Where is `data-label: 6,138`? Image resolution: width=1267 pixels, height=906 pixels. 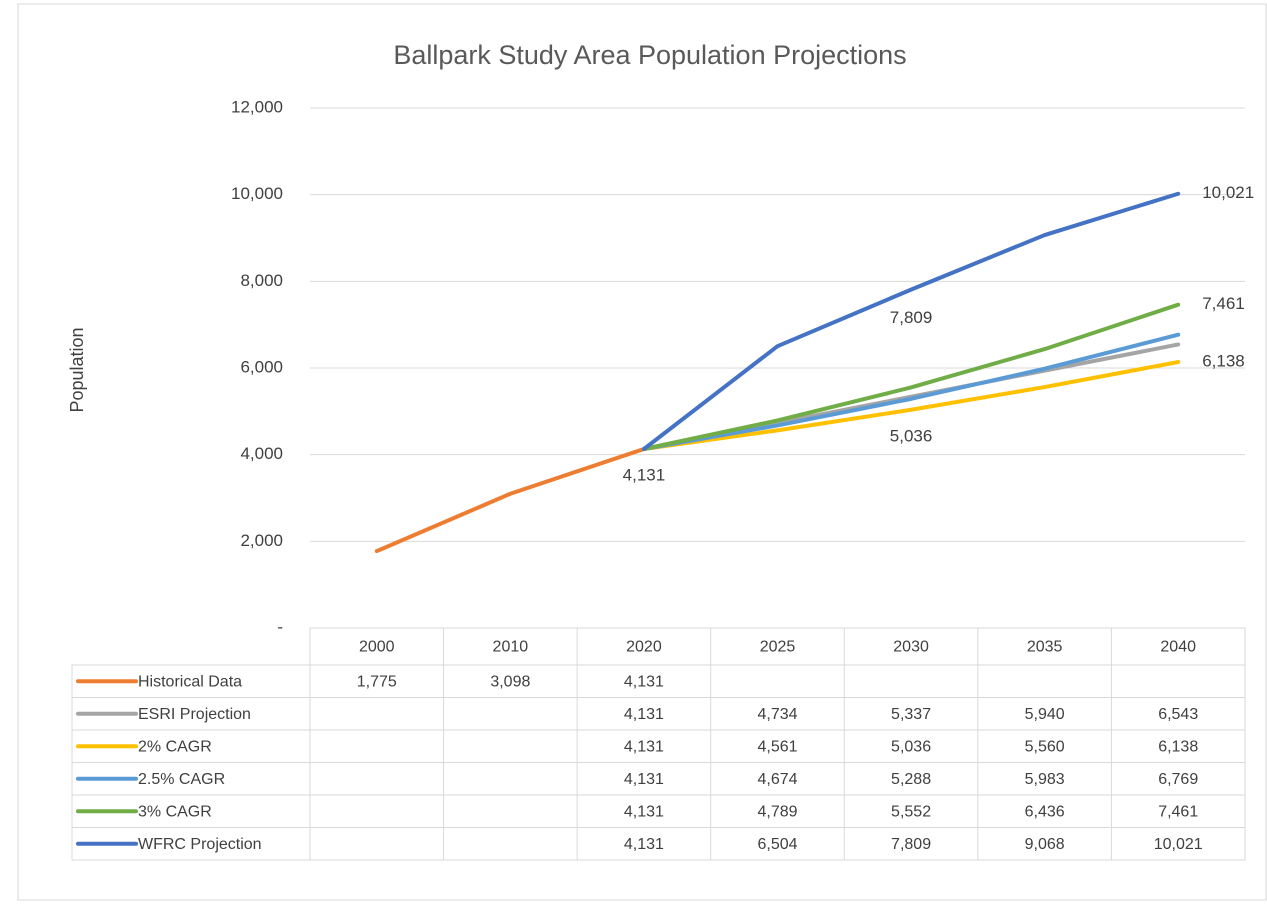
data-label: 6,138 is located at coordinates (1223, 361).